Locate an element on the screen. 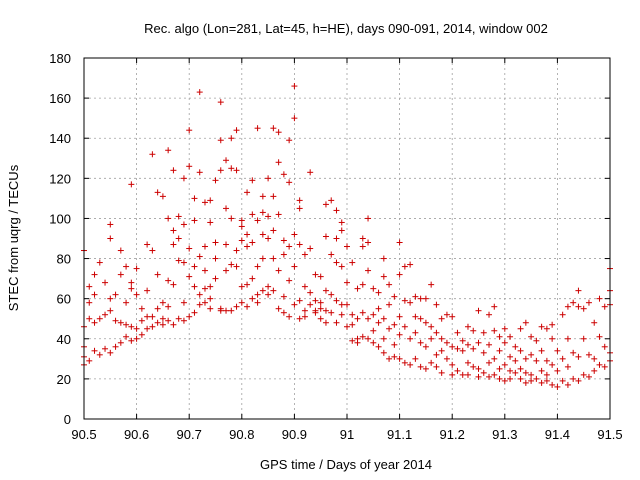  y-tick-label: 60 is located at coordinates (64, 299).